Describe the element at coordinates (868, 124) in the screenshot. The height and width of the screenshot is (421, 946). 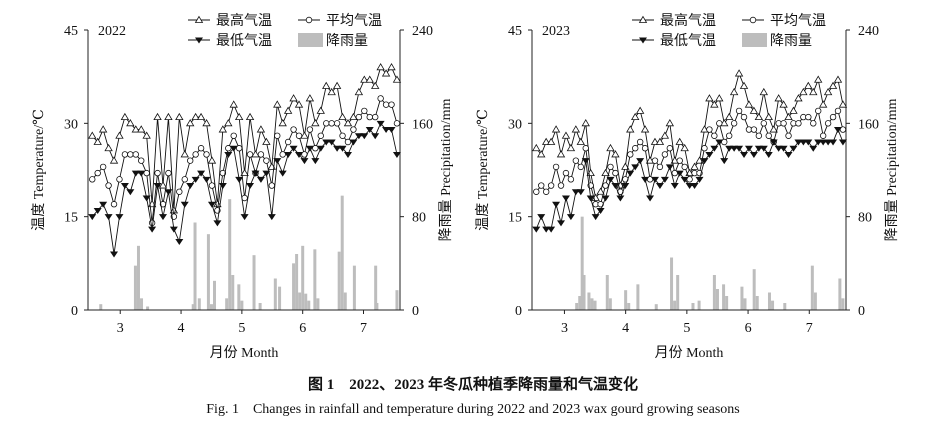
I see `y2-tick-label: 160` at that location.